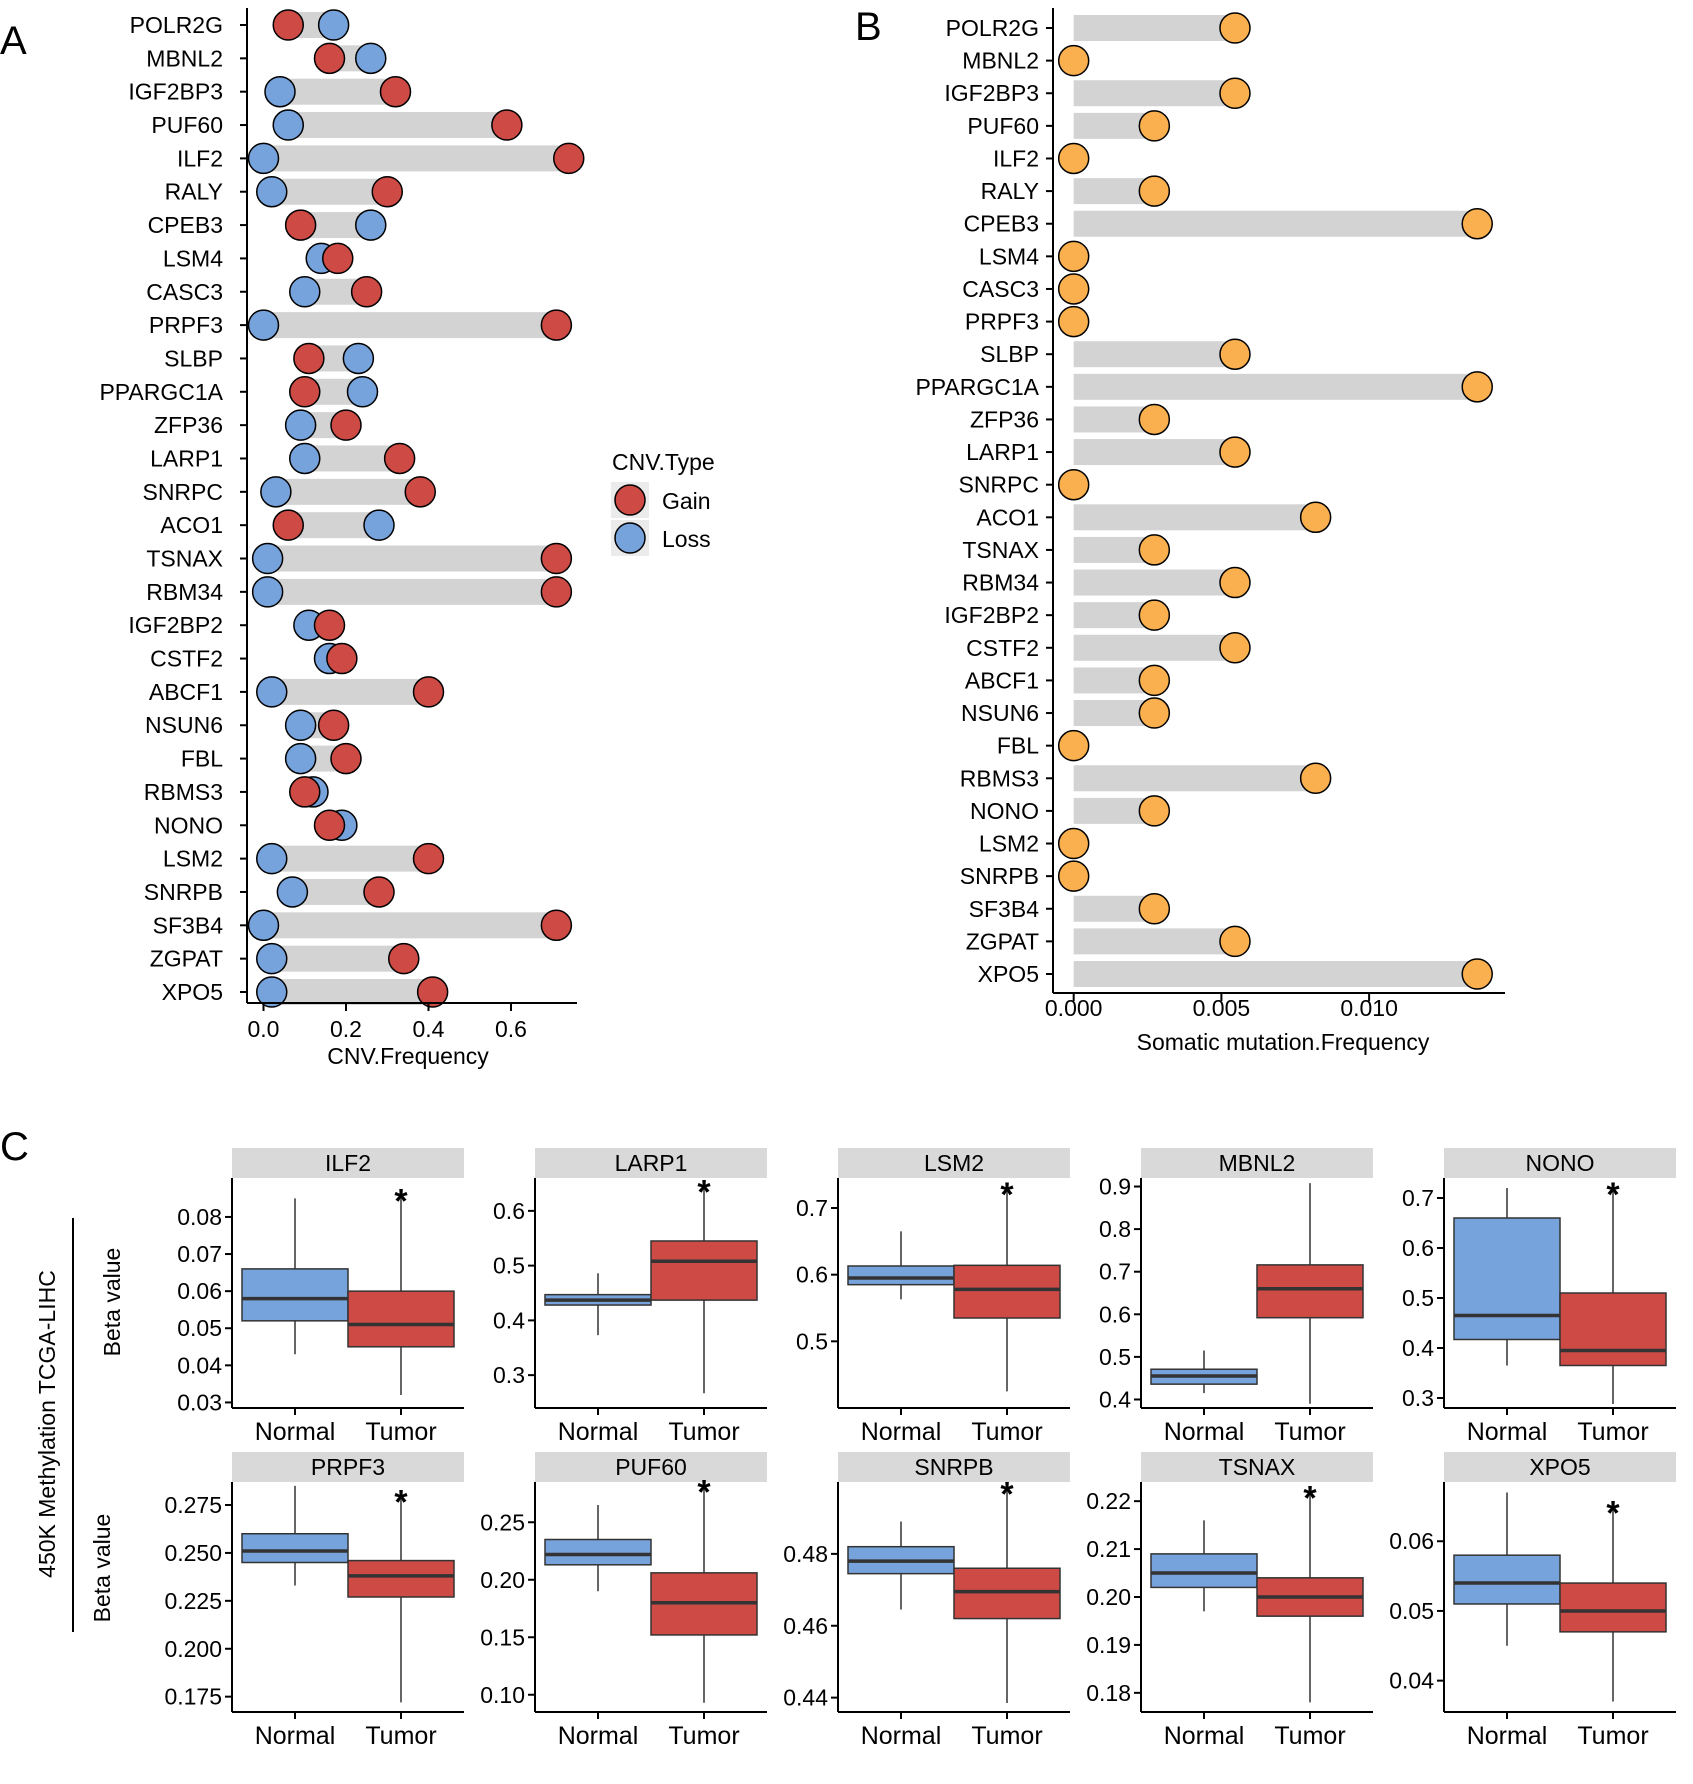  What do you see at coordinates (1539, 1297) in the screenshot?
I see `boxplot-panel: NONO 0.3 0.4 0.5 0.6 0.7 Normal Tumor *` at bounding box center [1539, 1297].